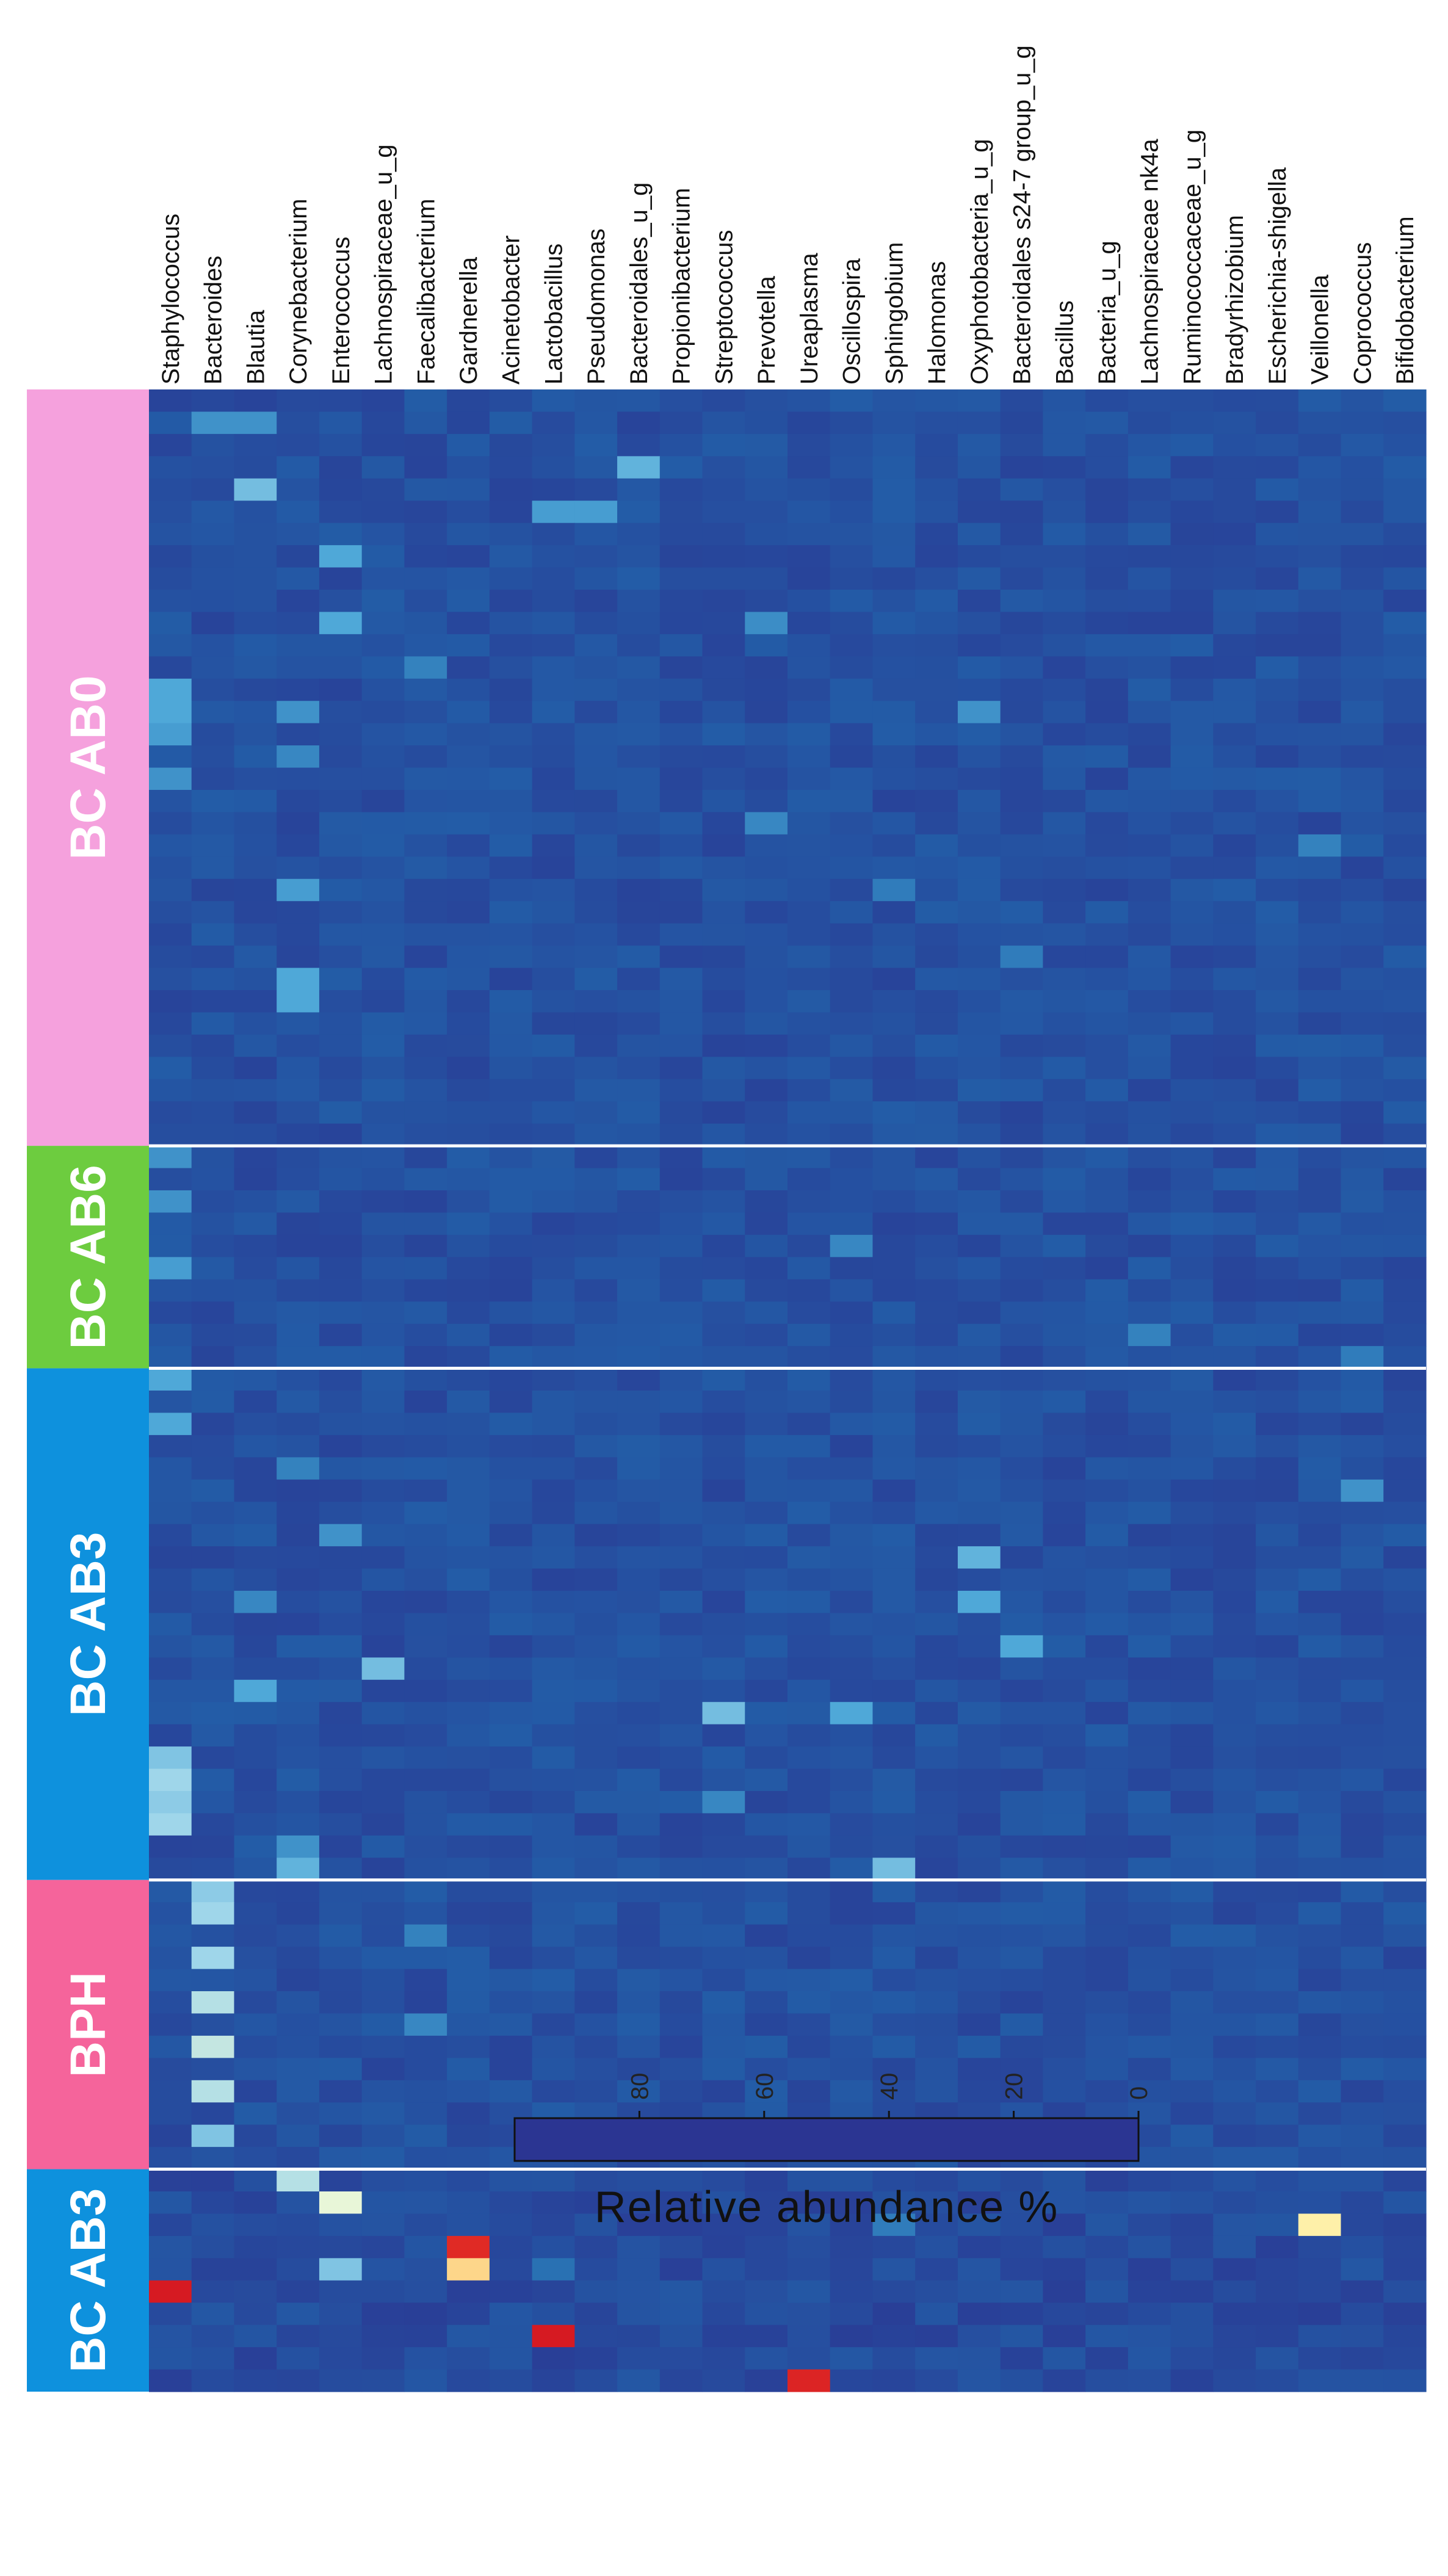 The height and width of the screenshot is (2576, 1448). Describe the element at coordinates (1014, 2086) in the screenshot. I see `colorbar-tick-label: 20` at that location.